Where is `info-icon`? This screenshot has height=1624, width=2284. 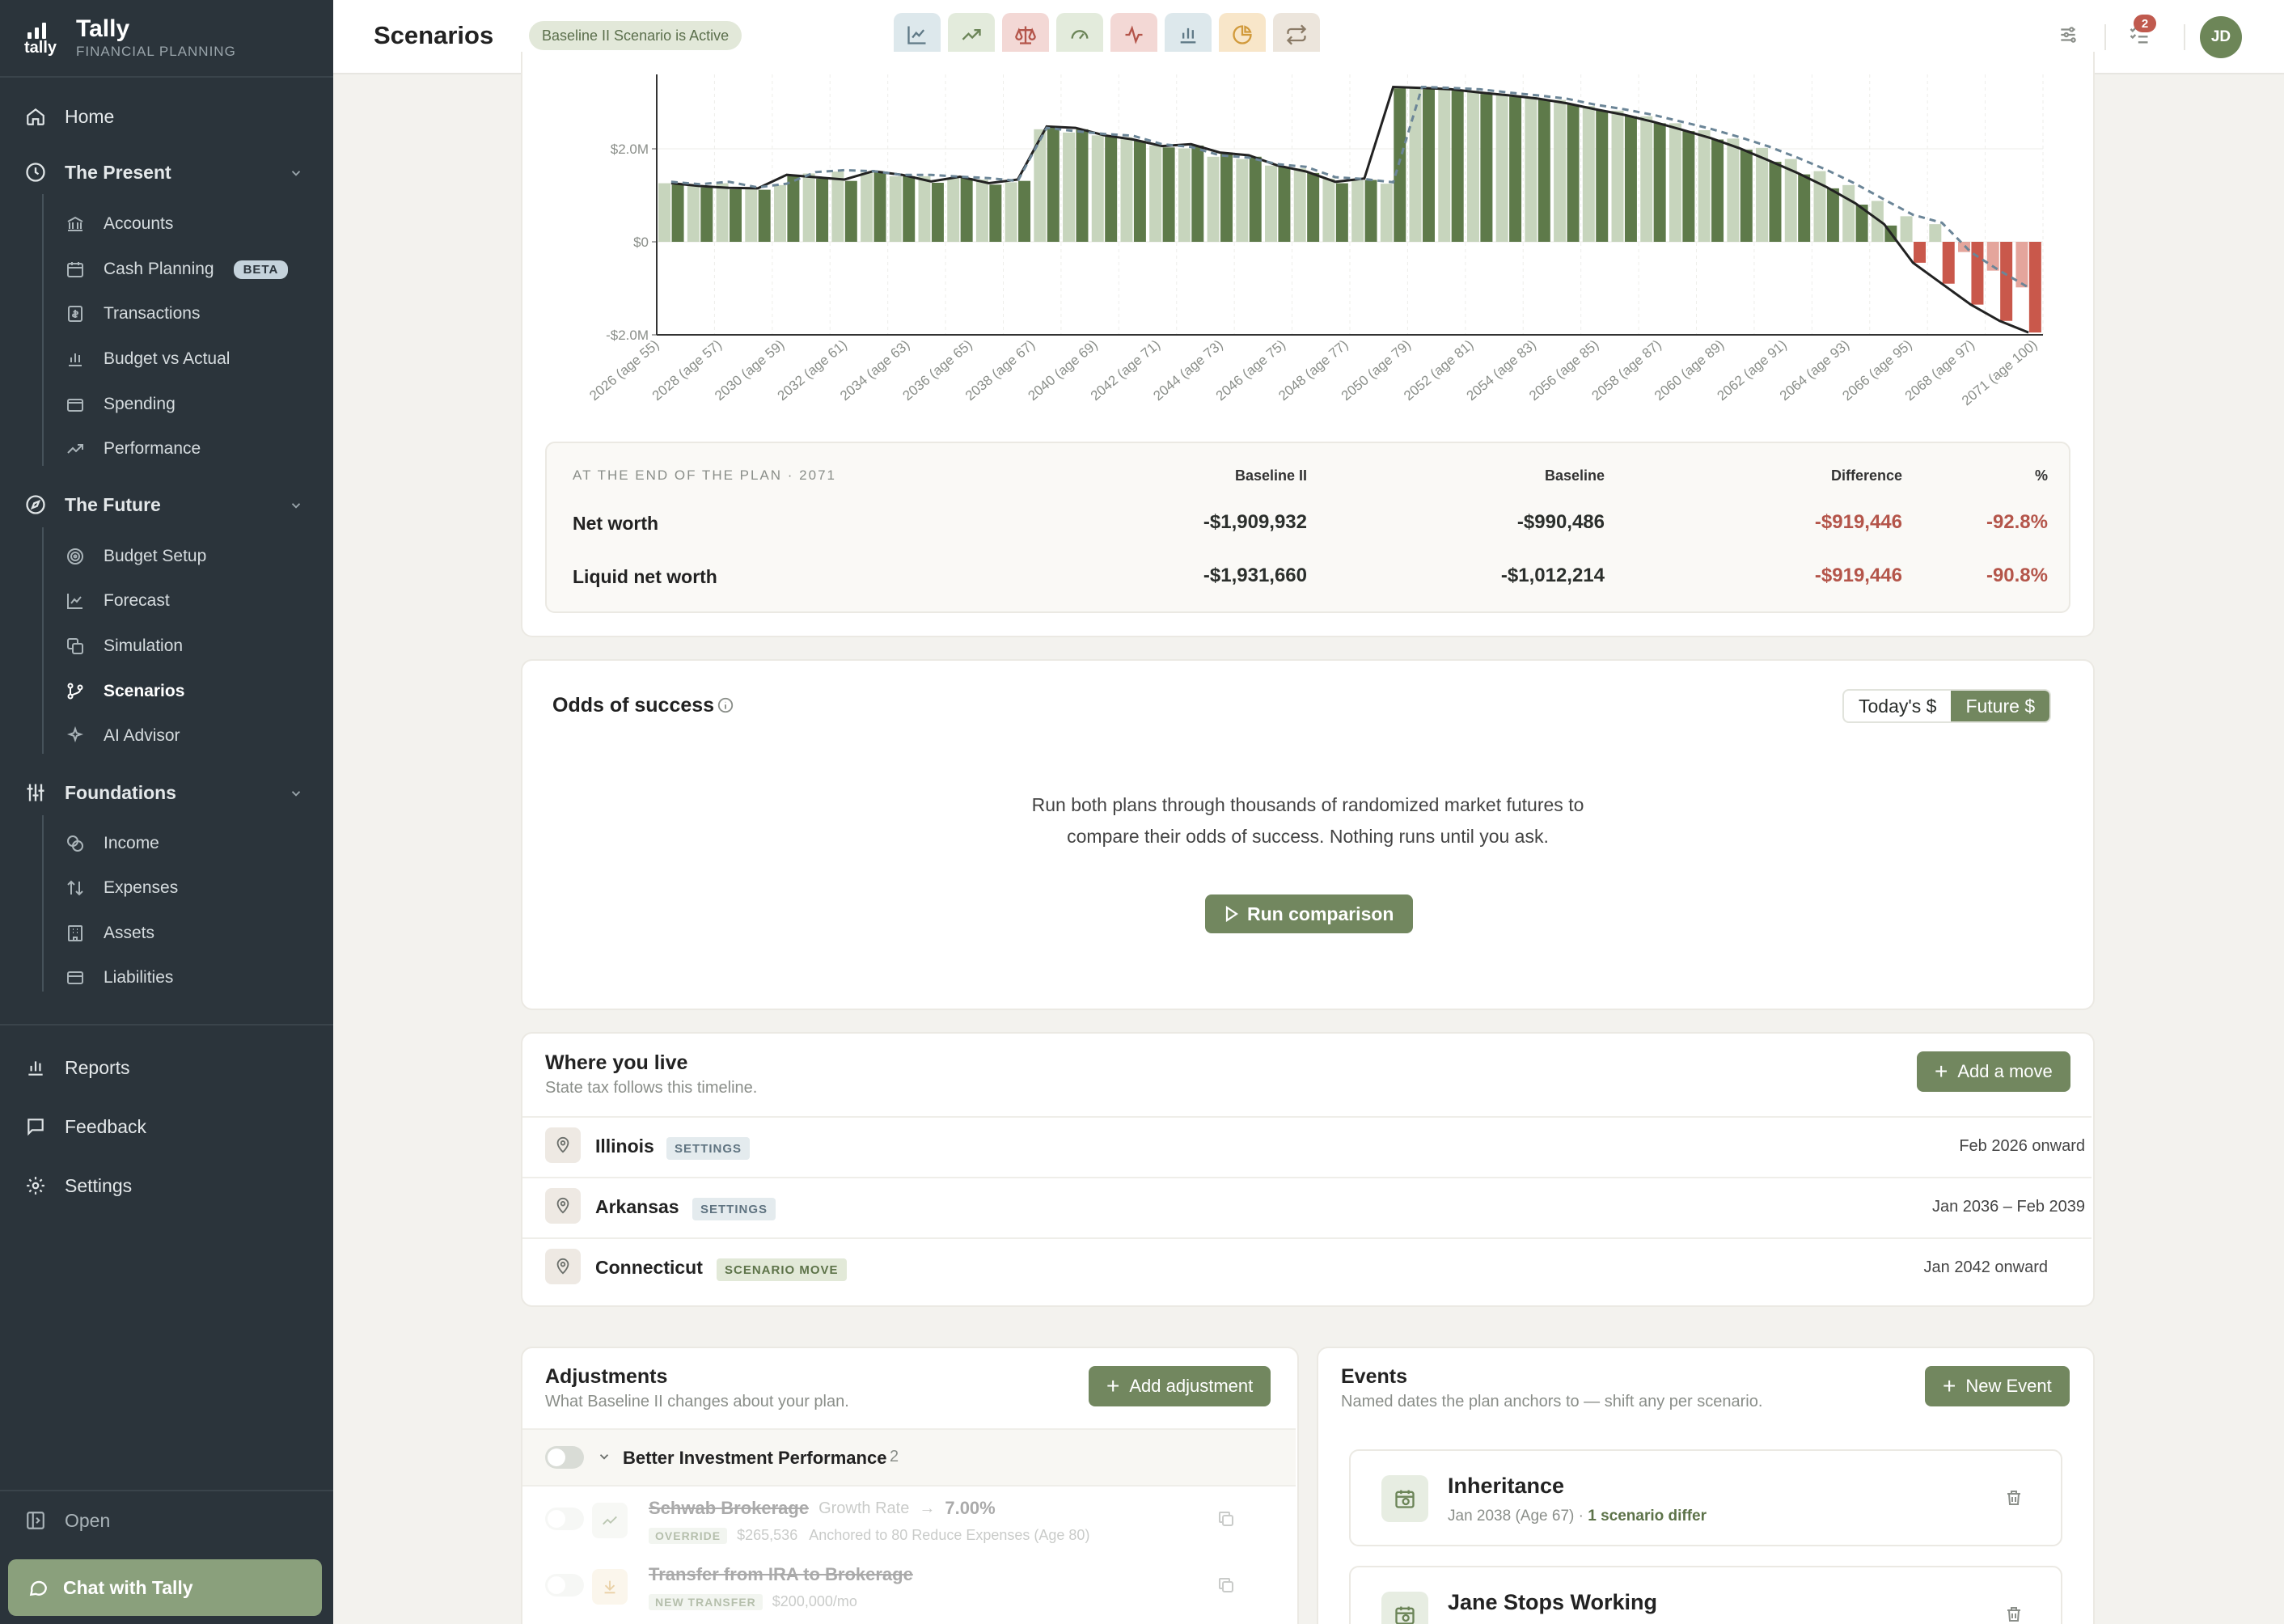 info-icon is located at coordinates (725, 707).